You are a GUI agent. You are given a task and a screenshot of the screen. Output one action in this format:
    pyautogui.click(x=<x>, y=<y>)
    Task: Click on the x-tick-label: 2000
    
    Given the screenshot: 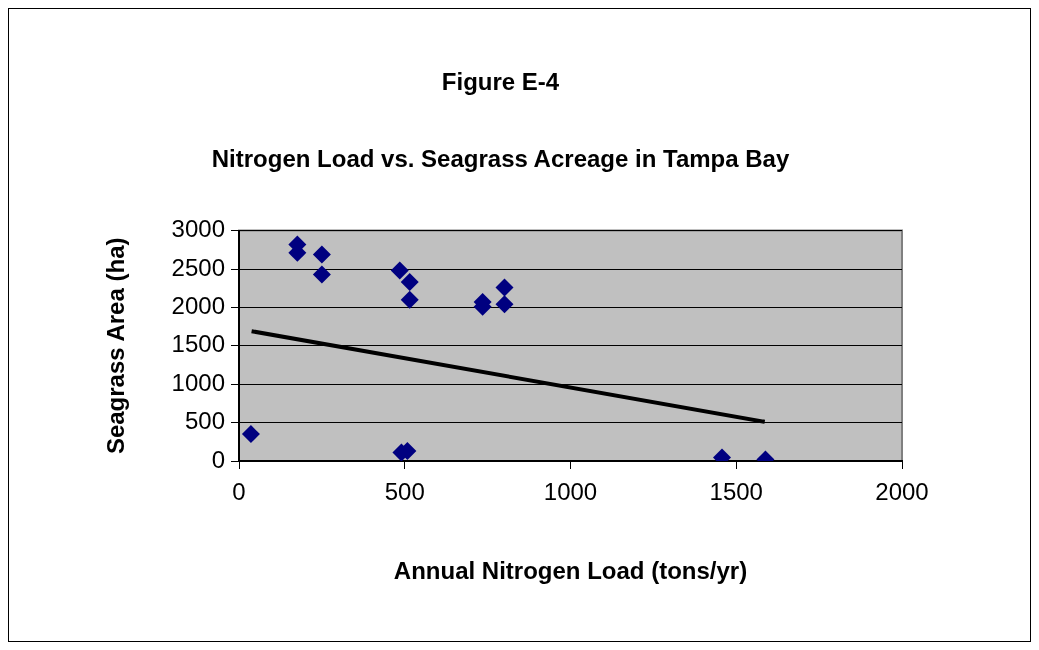 What is the action you would take?
    pyautogui.click(x=902, y=492)
    